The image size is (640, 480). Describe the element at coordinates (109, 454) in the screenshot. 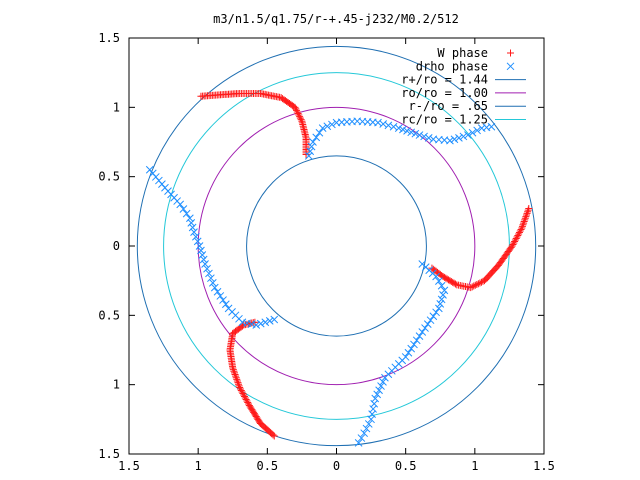

I see `y-tick-label-6: 1.5` at that location.